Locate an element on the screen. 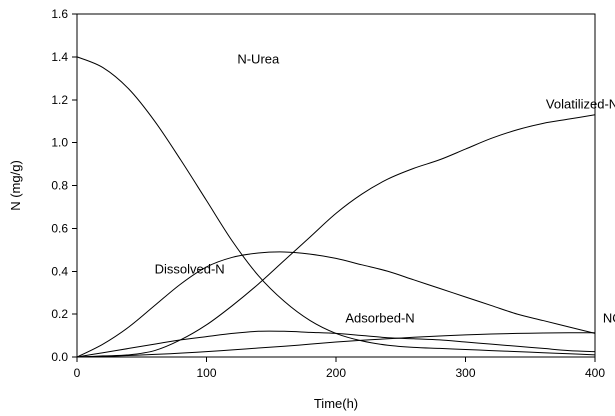 The width and height of the screenshot is (615, 416). x-tick-label: 200 is located at coordinates (336, 373).